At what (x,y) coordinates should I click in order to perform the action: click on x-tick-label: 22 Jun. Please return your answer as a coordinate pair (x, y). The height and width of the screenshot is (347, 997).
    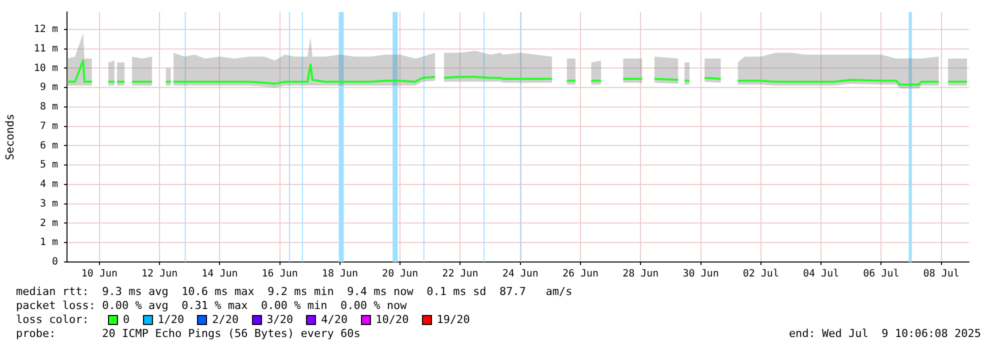
    Looking at the image, I should click on (460, 274).